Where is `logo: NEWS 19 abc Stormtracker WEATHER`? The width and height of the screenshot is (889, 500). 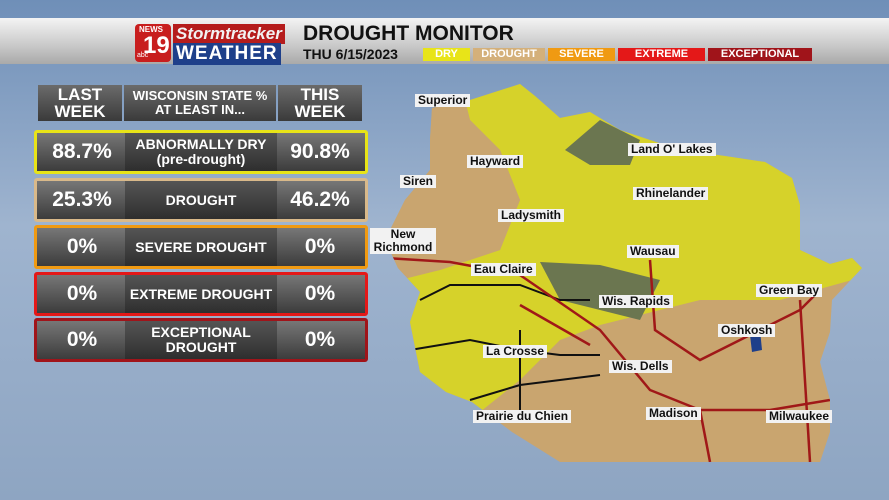 logo: NEWS 19 abc Stormtracker WEATHER is located at coordinates (215, 44).